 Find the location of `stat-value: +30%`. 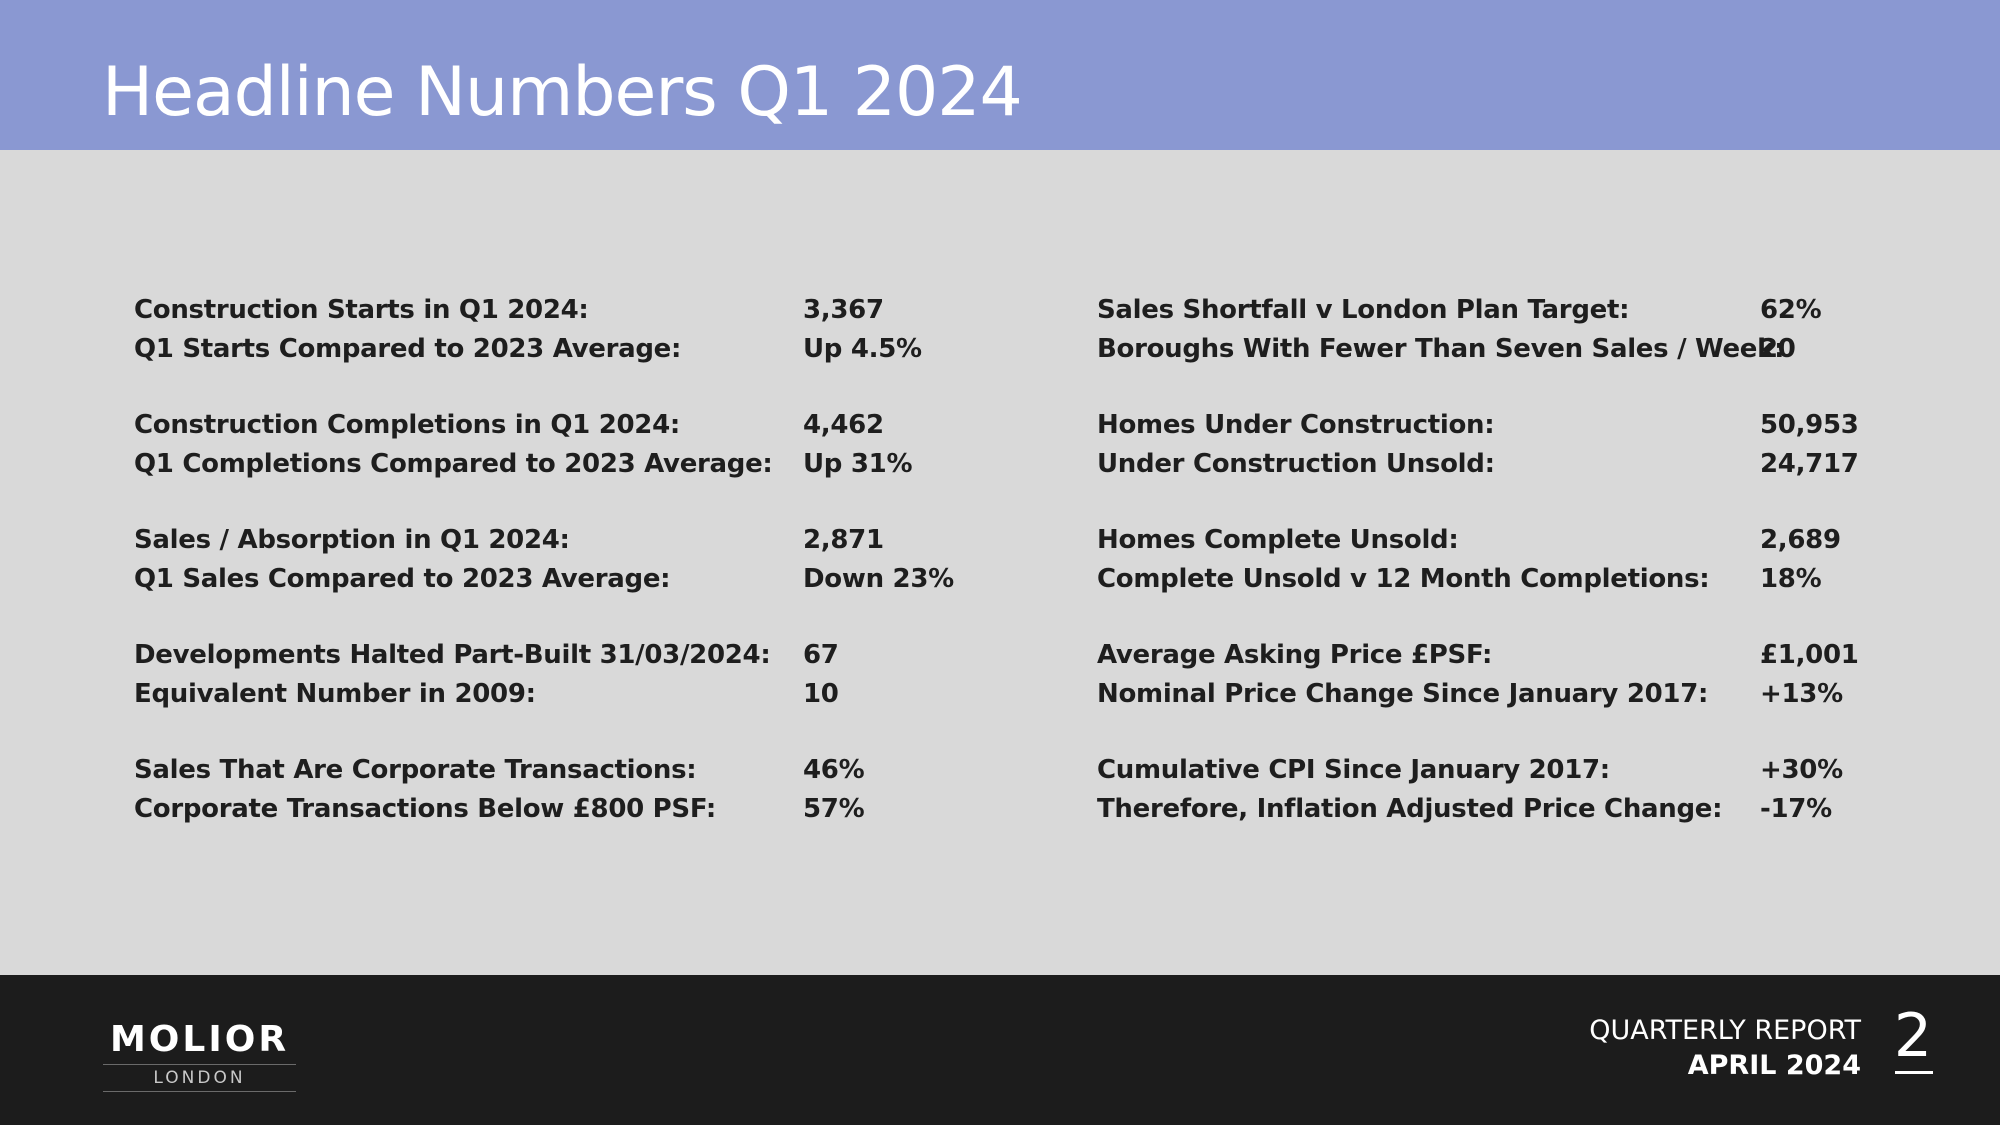

stat-value: +30% is located at coordinates (1801, 770).